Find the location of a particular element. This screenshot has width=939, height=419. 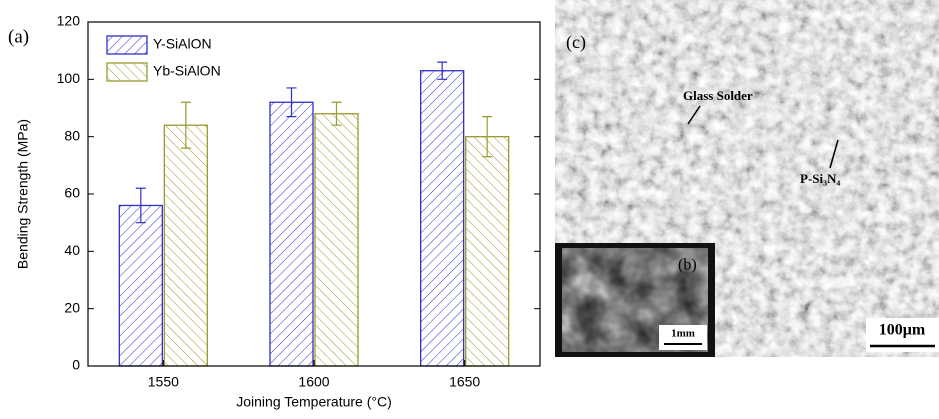

x-tick-label: 1550 is located at coordinates (163, 382).